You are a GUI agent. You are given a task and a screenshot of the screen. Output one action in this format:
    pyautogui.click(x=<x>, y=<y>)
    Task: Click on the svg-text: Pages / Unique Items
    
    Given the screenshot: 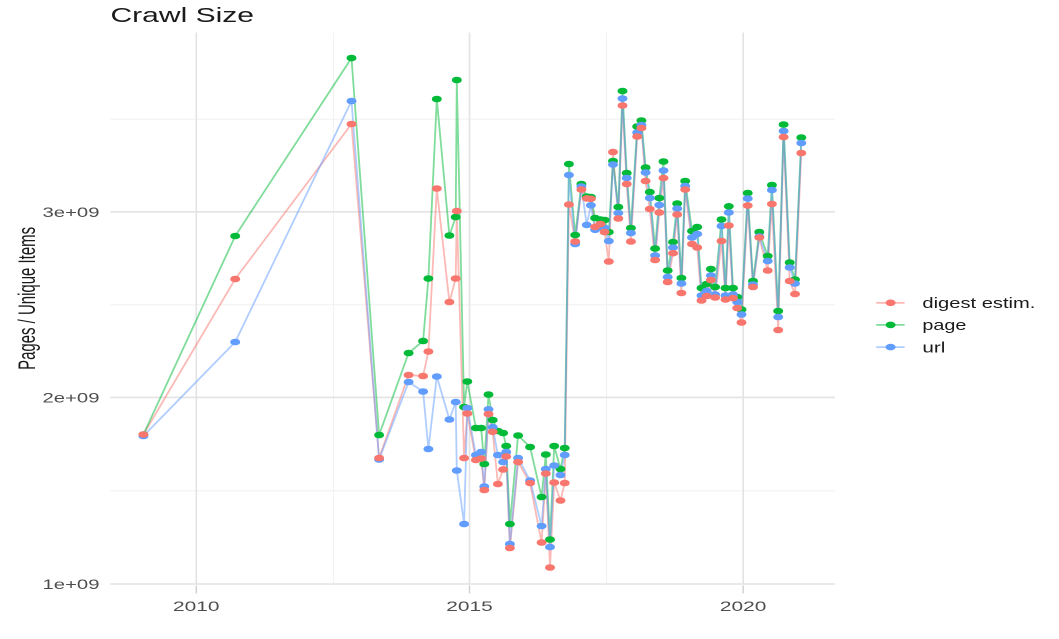 What is the action you would take?
    pyautogui.click(x=27, y=298)
    